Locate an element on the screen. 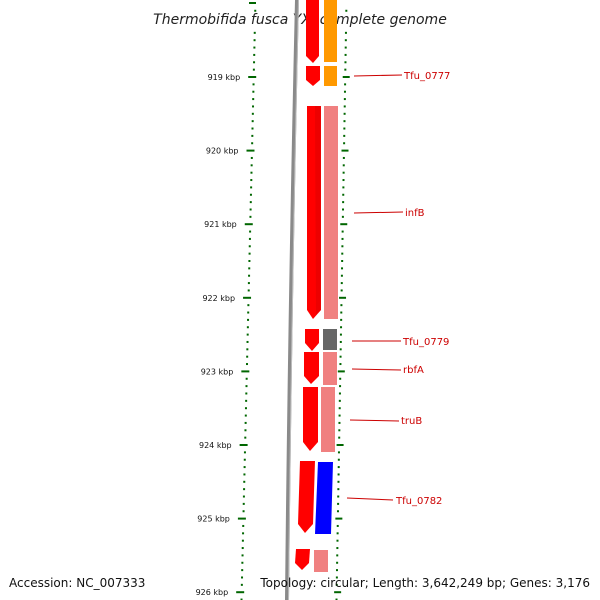 The width and height of the screenshot is (600, 600). gene-box-infB is located at coordinates (331, 212).